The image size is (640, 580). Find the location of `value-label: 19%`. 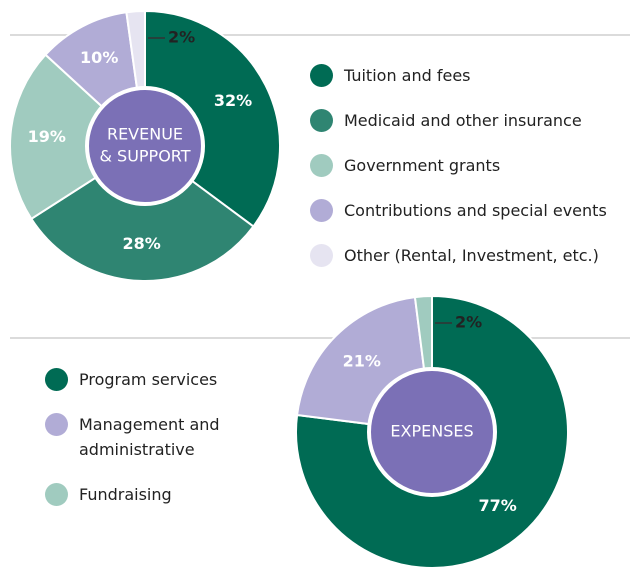

value-label: 19% is located at coordinates (47, 136).